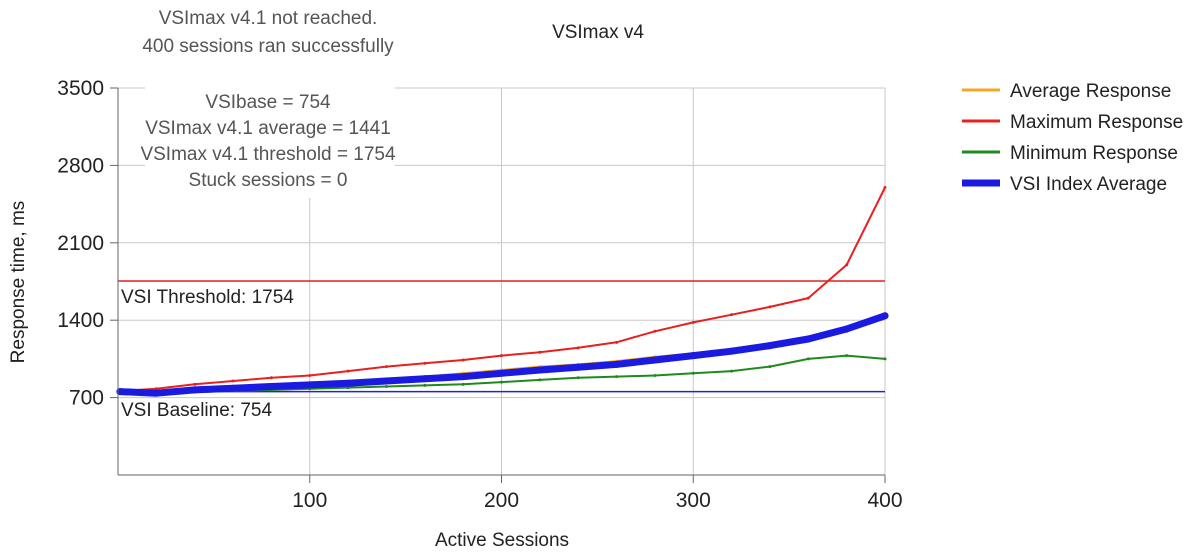 This screenshot has height=554, width=1188. Describe the element at coordinates (1090, 91) in the screenshot. I see `legend-label-average: Average Response` at that location.